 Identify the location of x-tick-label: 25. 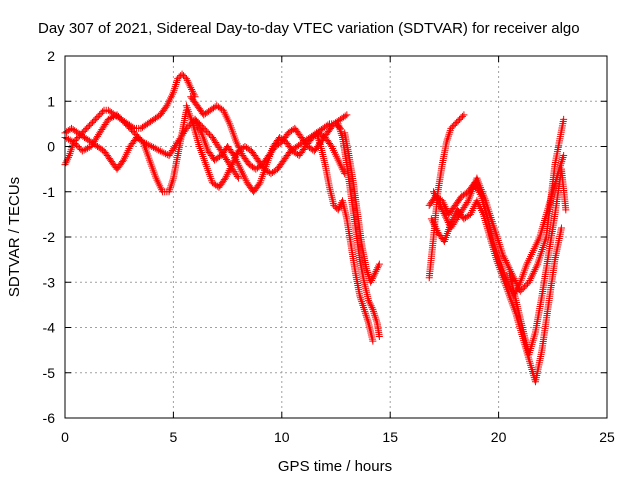
(607, 437).